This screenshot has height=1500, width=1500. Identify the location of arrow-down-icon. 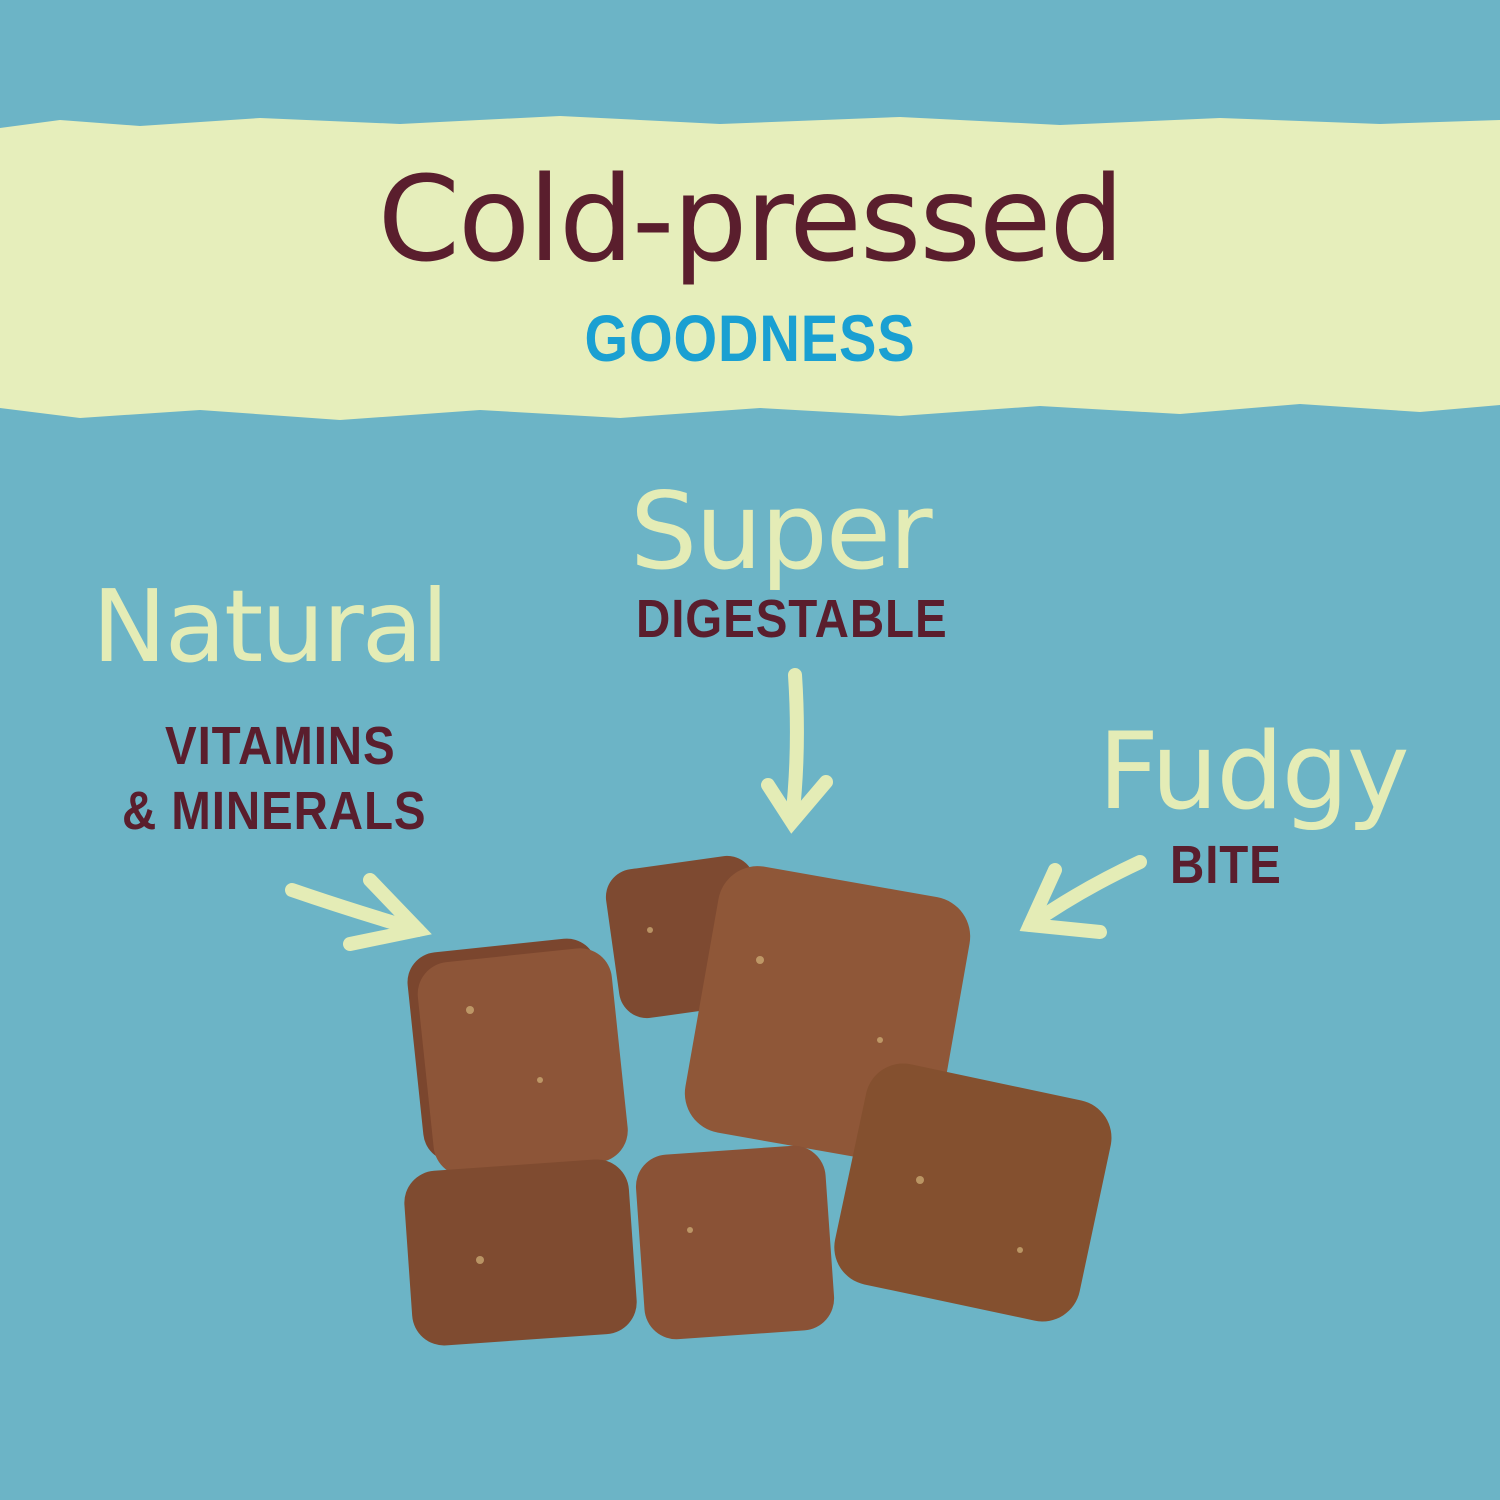
(797, 751).